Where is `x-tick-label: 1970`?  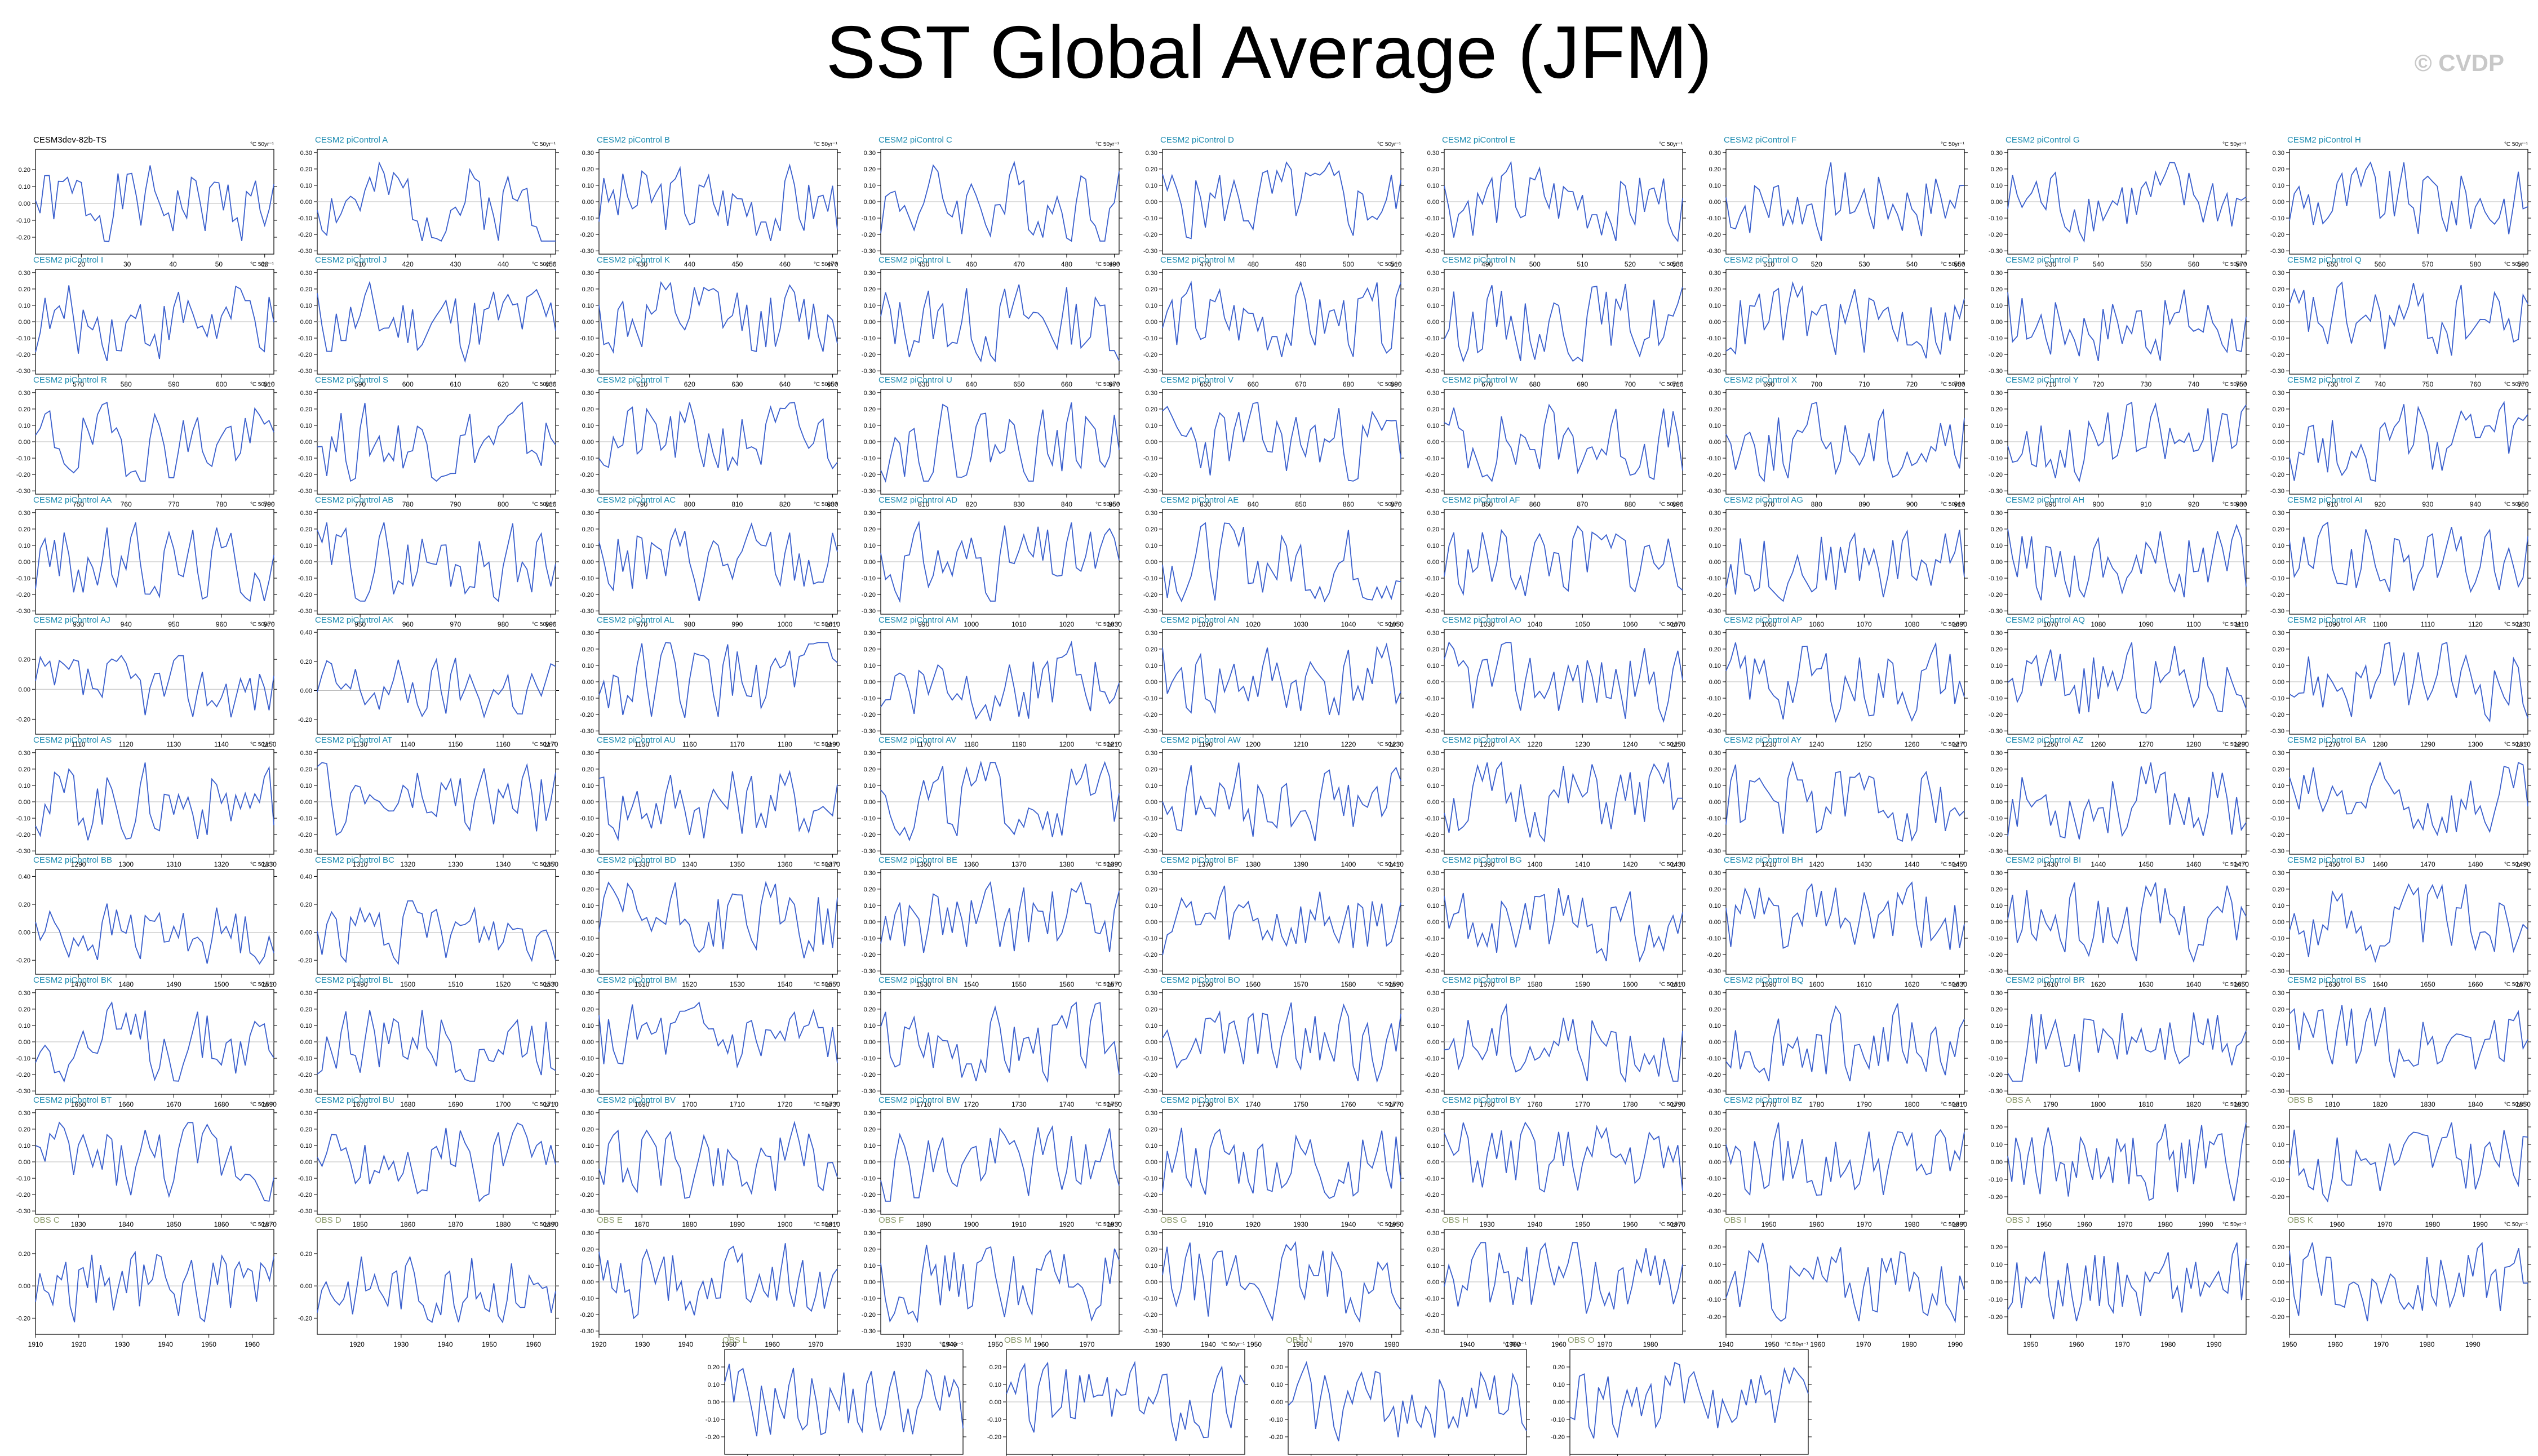
x-tick-label: 1970 is located at coordinates (1677, 1224).